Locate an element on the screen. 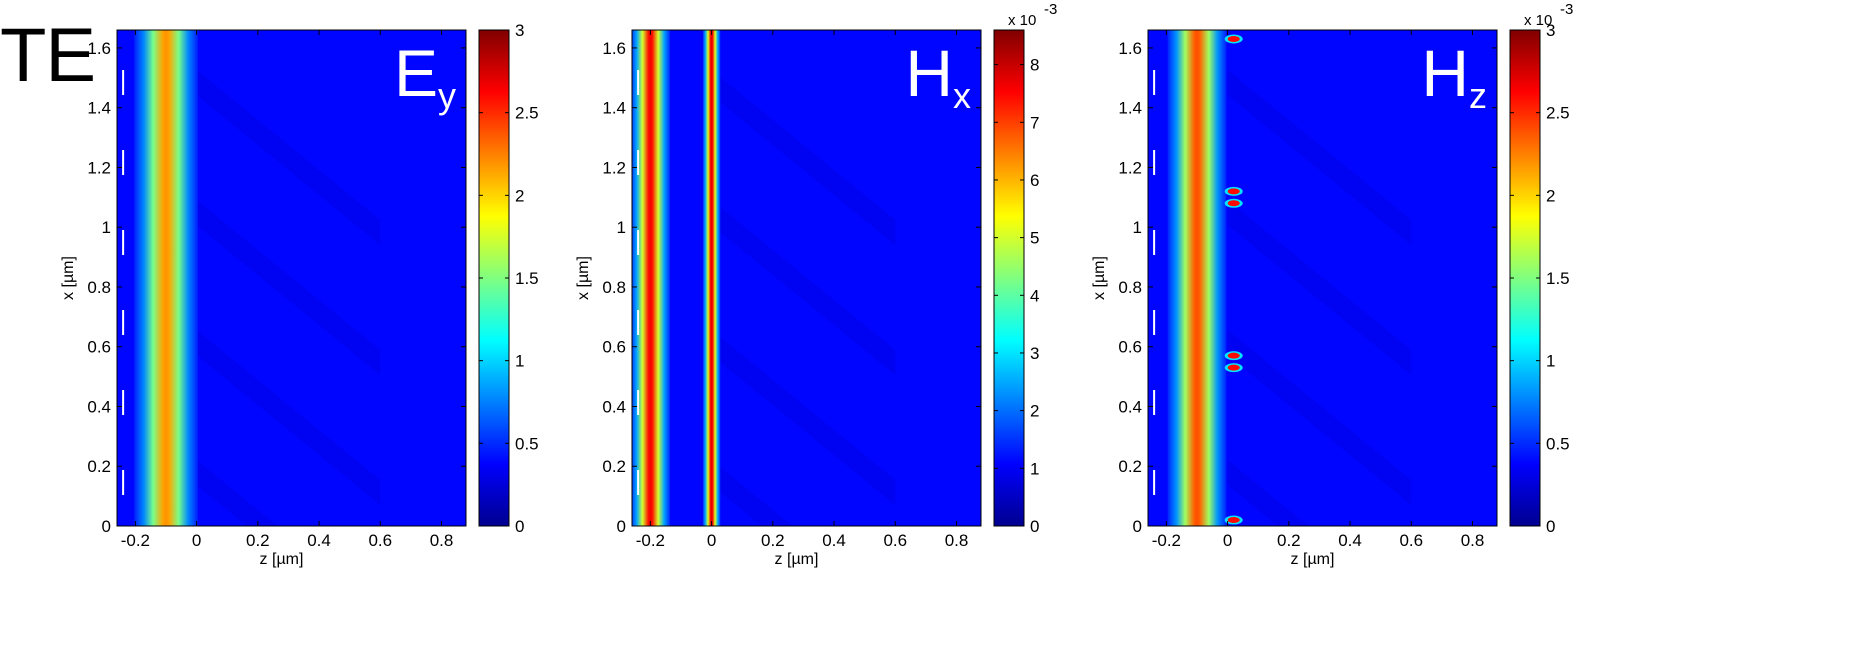 The width and height of the screenshot is (1849, 672). figure-label: TE is located at coordinates (48, 55).